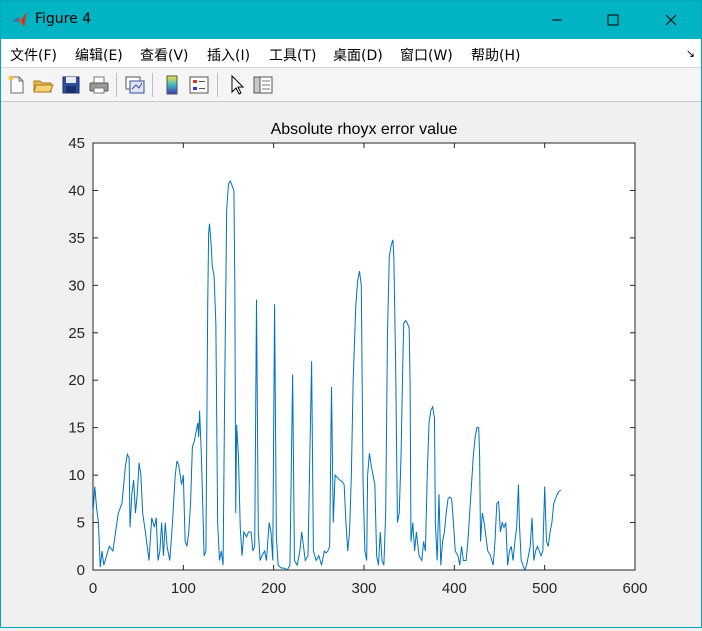 The image size is (702, 631). I want to click on new-figure-icon, so click(17, 85).